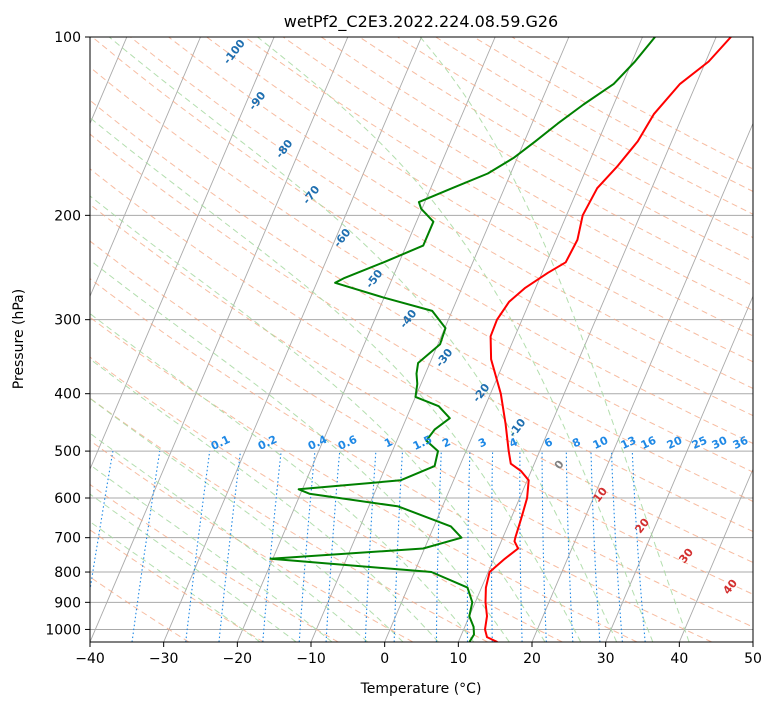 Image resolution: width=775 pixels, height=712 pixels. I want to click on dry-adiabat-label: 10, so click(600, 495).